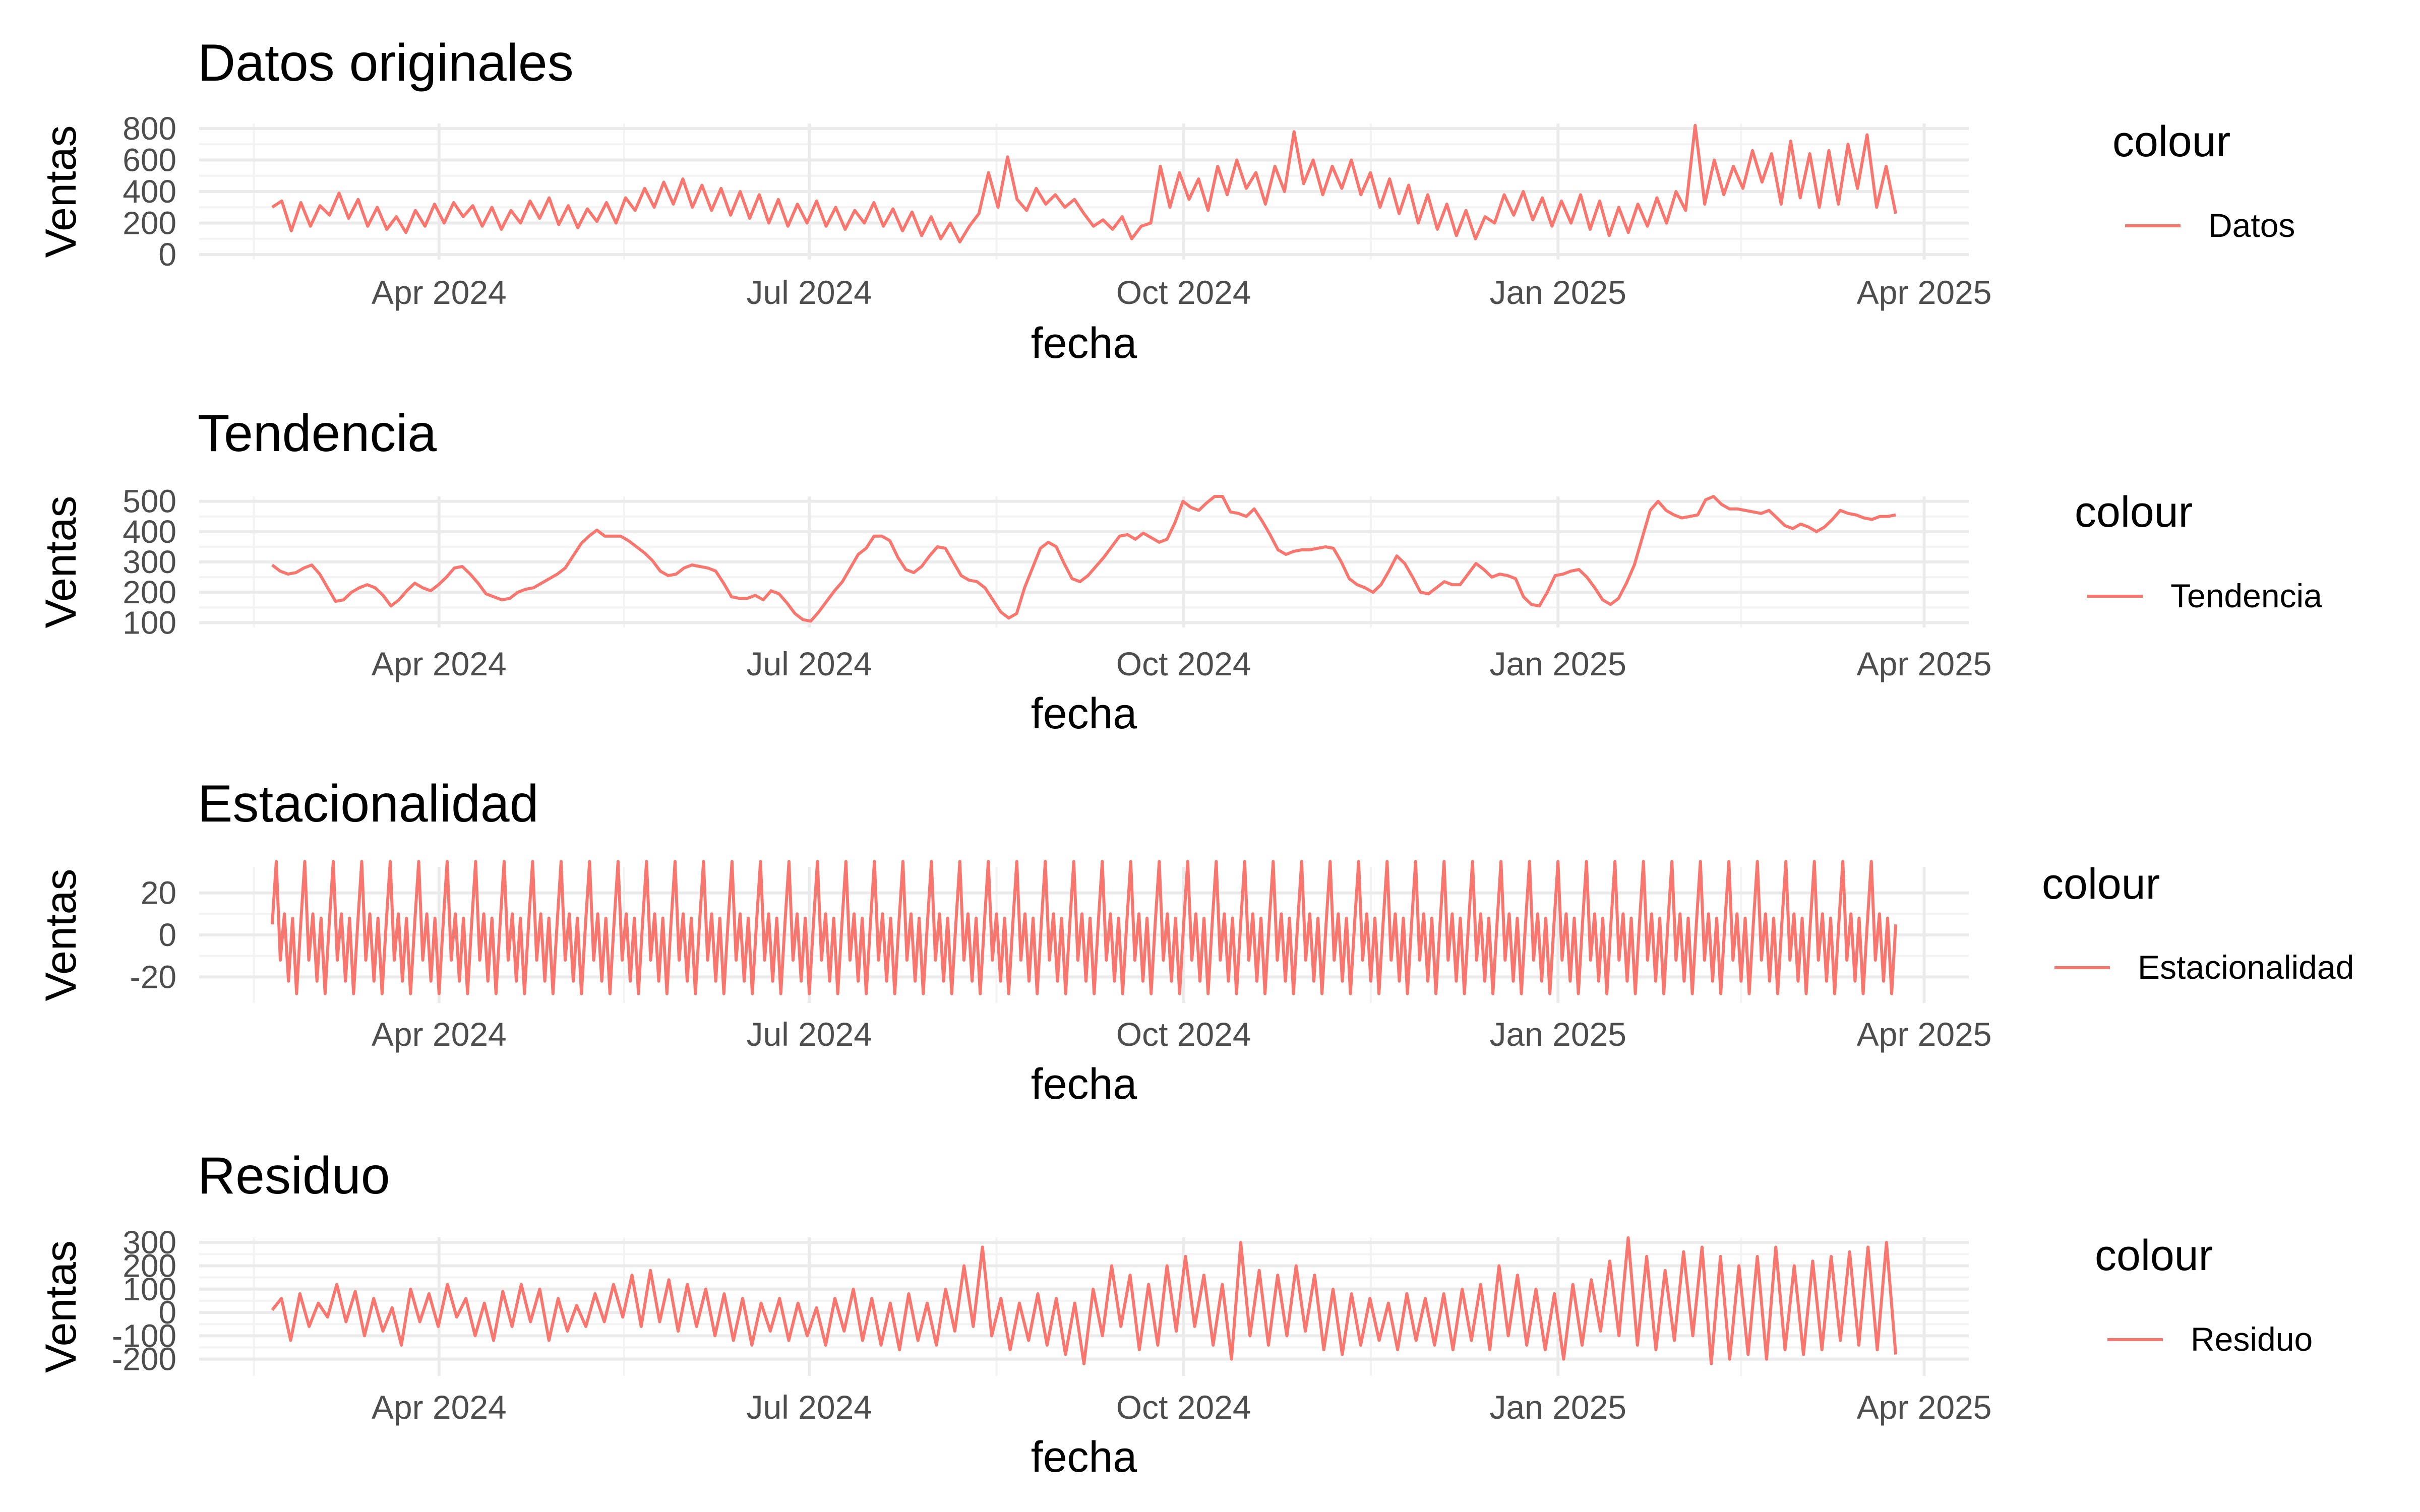  Describe the element at coordinates (2246, 595) in the screenshot. I see `legend-label: Tendencia` at that location.